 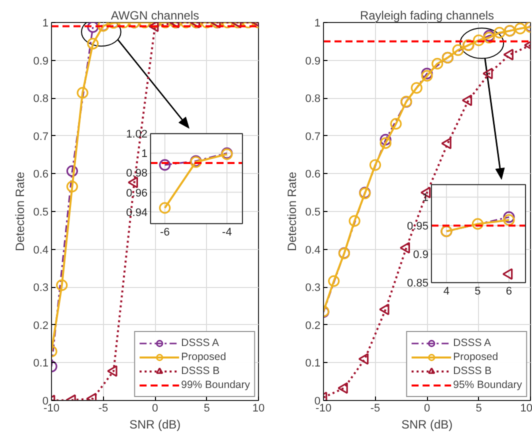 I want to click on chart-title: Rayleigh fading channels, so click(x=427, y=15).